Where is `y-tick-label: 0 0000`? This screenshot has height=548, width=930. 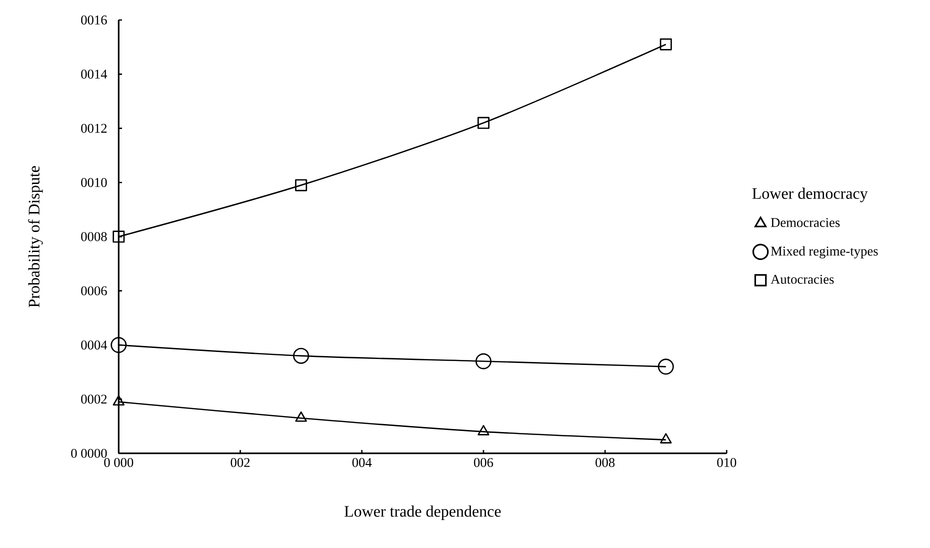
y-tick-label: 0 0000 is located at coordinates (89, 453).